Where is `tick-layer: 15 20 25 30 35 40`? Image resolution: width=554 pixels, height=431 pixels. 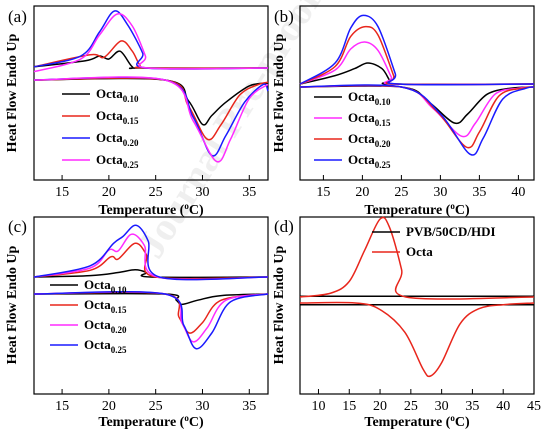
tick-layer: 15 20 25 30 35 40 is located at coordinates (420, 187).